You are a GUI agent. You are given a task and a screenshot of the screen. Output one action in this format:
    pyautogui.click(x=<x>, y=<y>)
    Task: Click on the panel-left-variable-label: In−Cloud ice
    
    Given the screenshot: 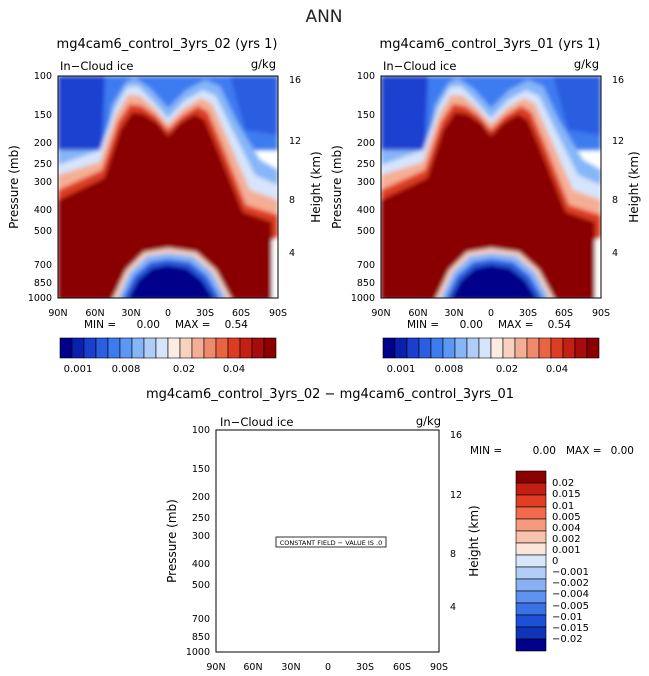 What is the action you would take?
    pyautogui.click(x=96, y=66)
    